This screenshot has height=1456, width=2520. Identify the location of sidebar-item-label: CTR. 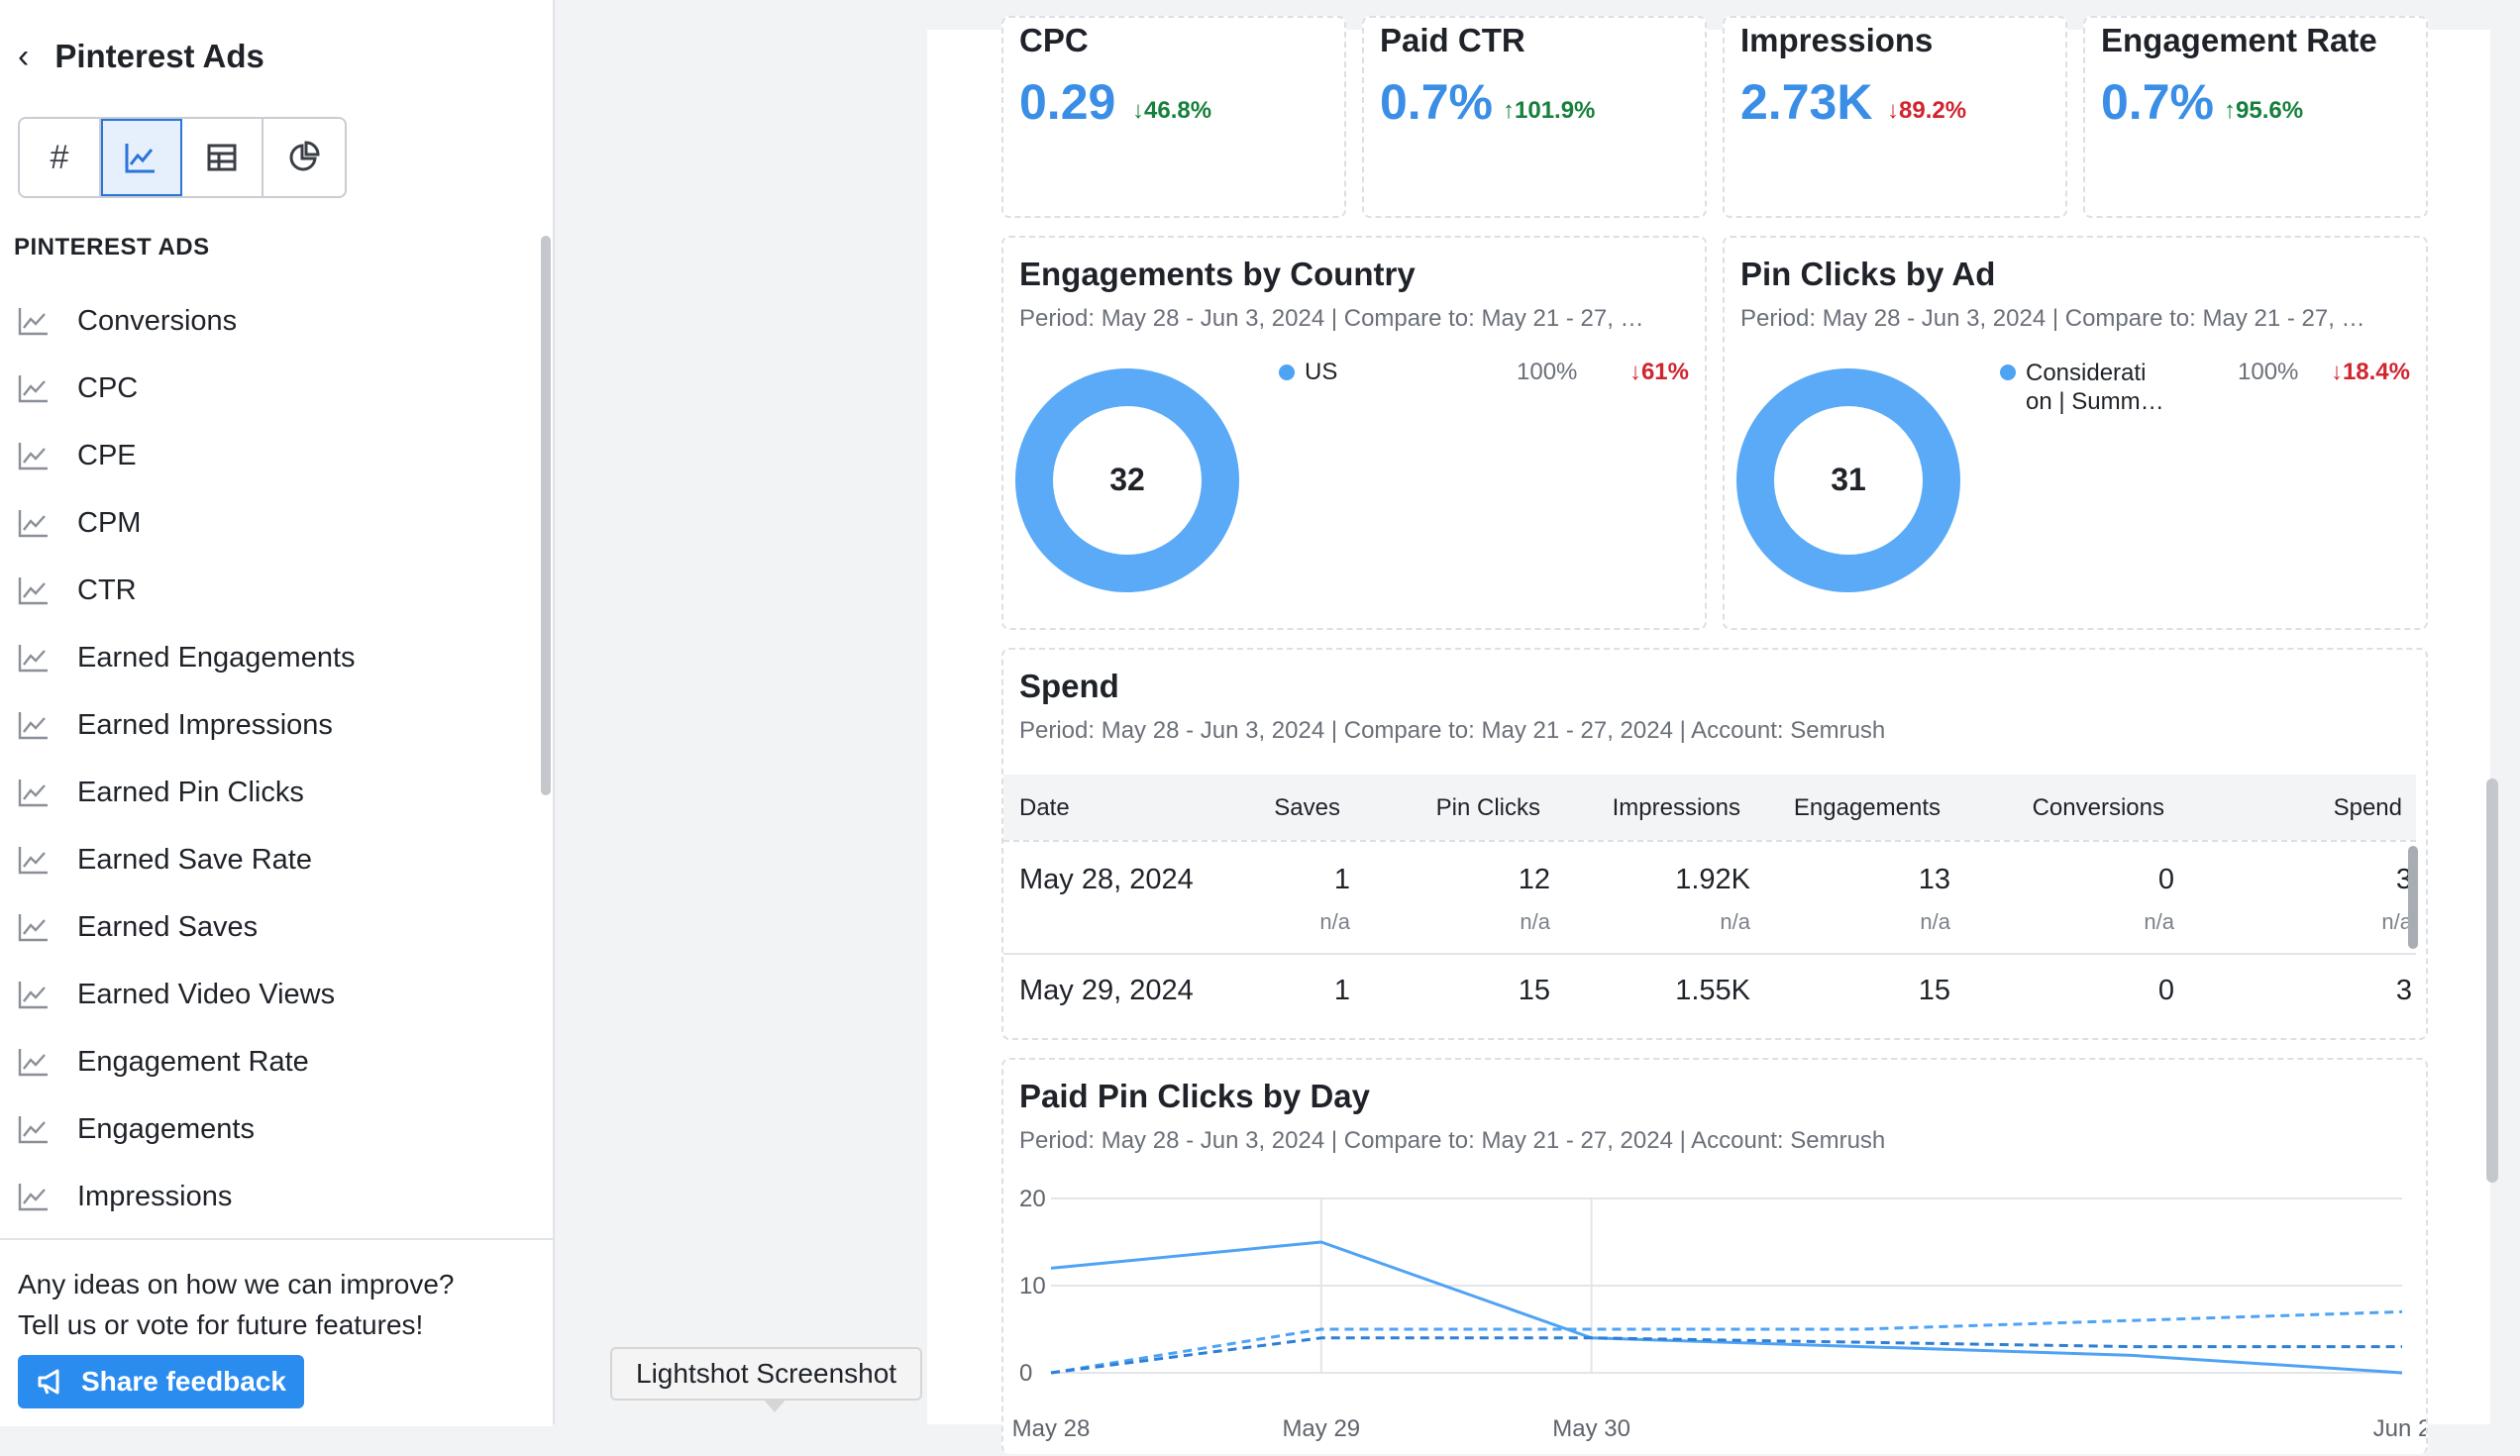
(107, 589).